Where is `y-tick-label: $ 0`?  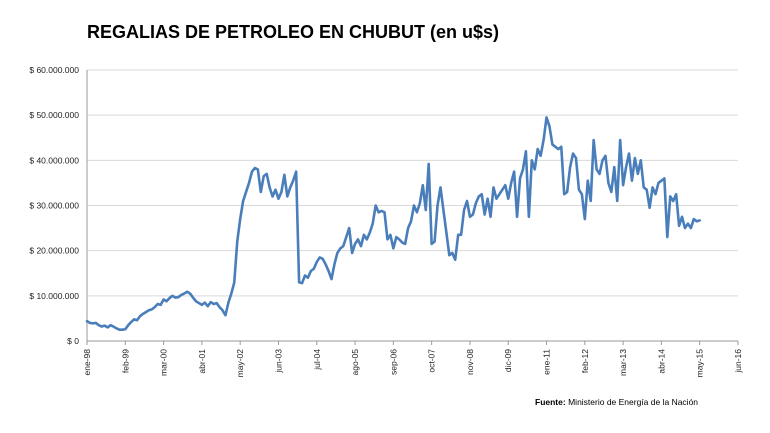 y-tick-label: $ 0 is located at coordinates (73, 341).